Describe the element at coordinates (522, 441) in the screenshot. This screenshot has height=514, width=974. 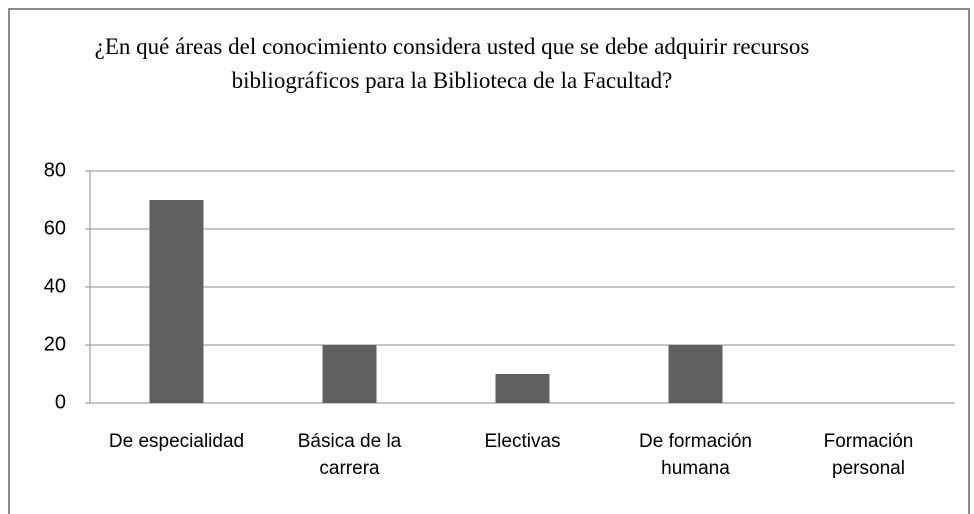
I see `x-tick-label: Electivas` at that location.